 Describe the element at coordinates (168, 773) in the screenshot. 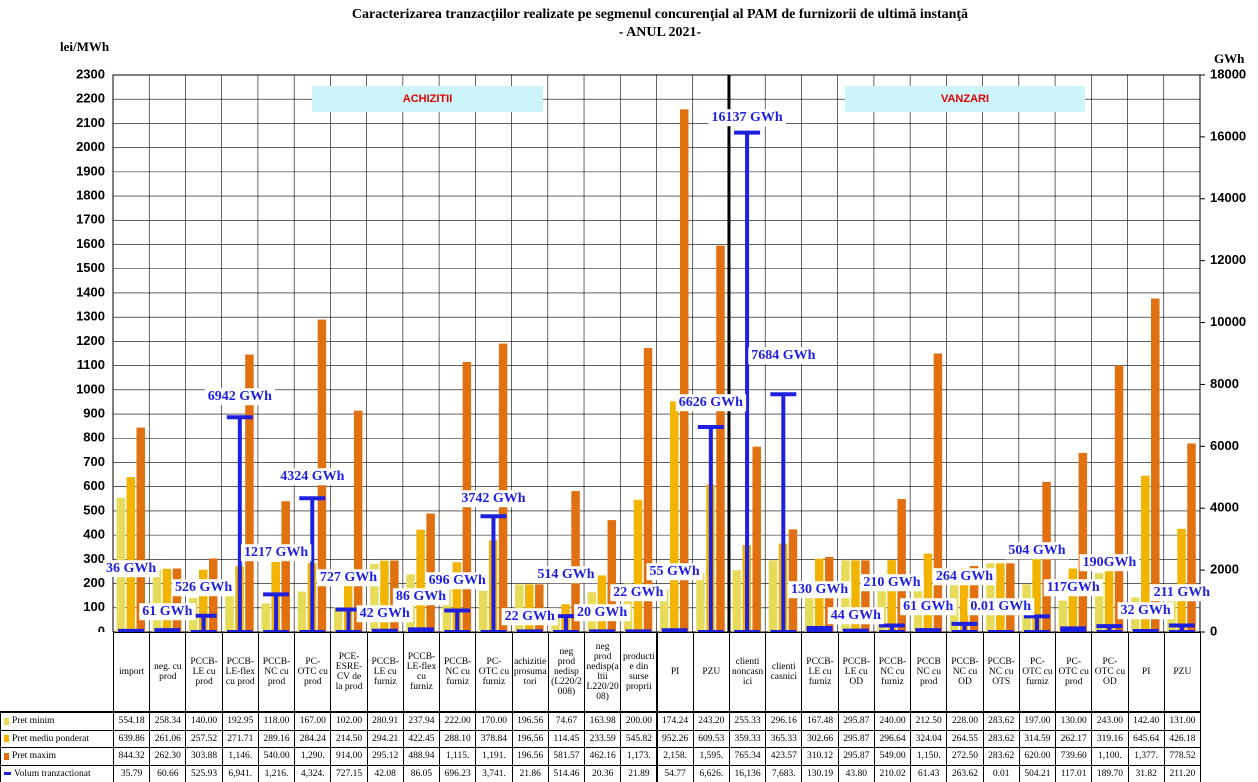

I see `table-value: 60.66` at that location.